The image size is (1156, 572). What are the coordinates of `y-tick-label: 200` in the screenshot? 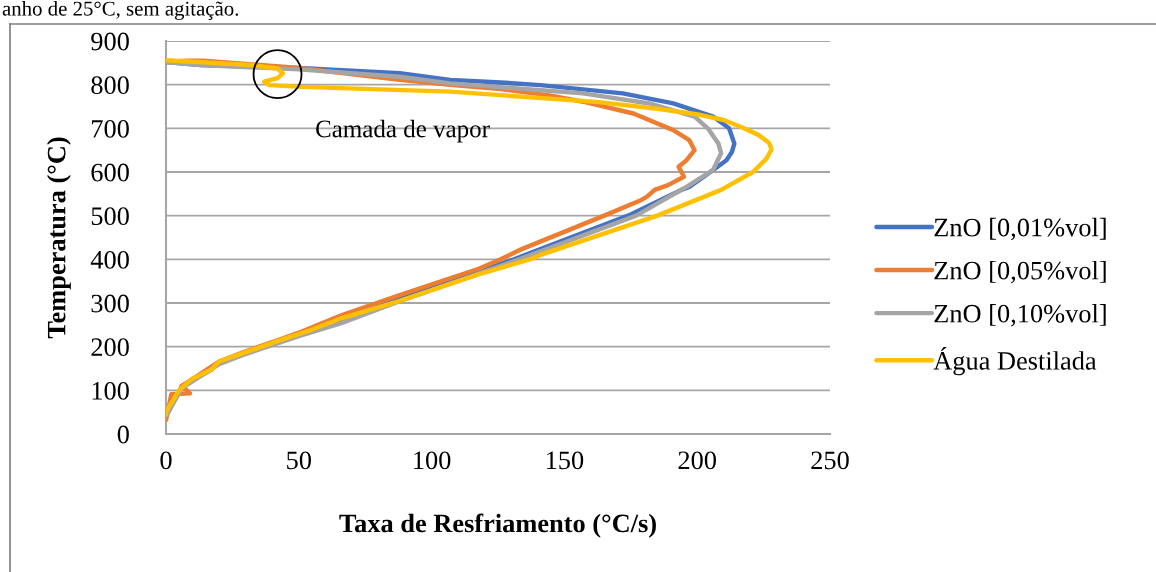 It's located at (110, 347).